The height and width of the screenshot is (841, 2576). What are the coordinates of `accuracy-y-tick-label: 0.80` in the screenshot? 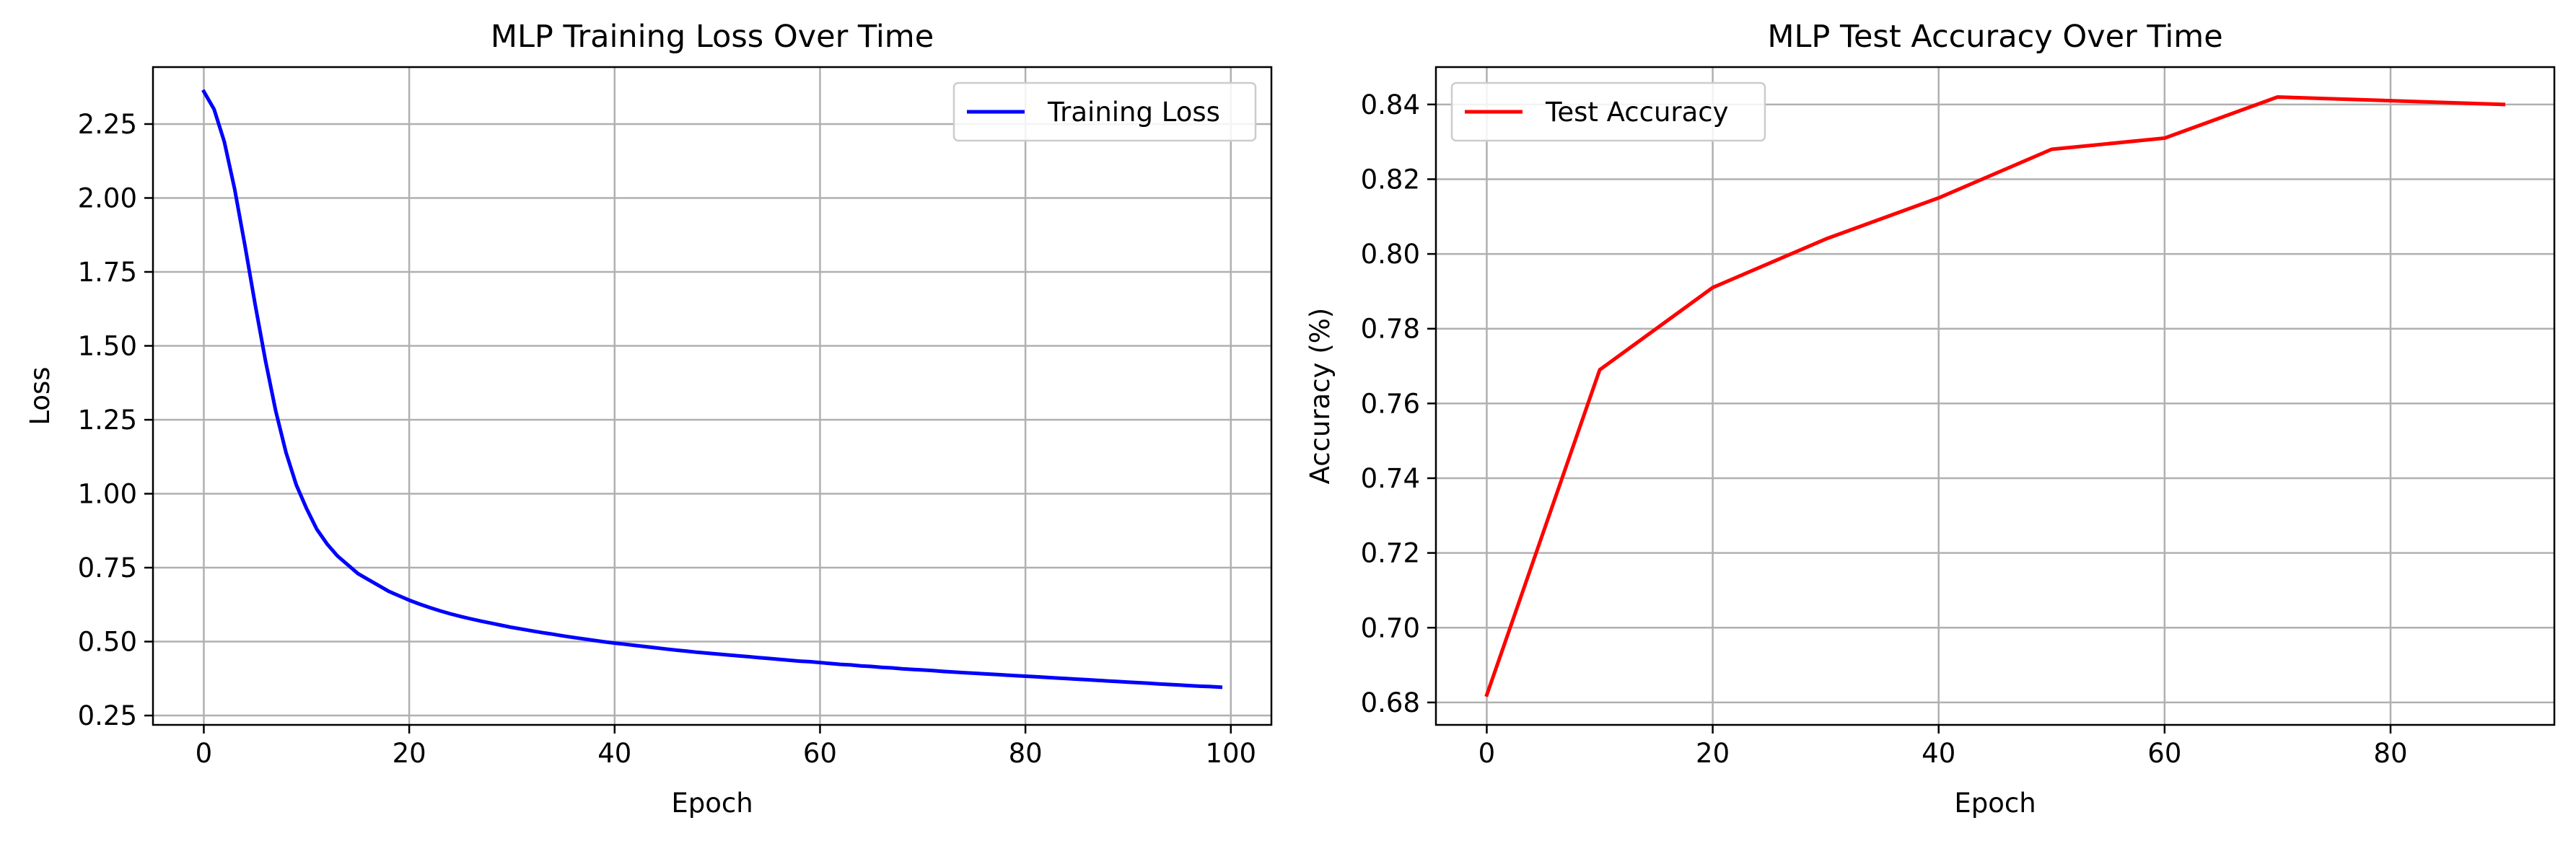 It's located at (1390, 254).